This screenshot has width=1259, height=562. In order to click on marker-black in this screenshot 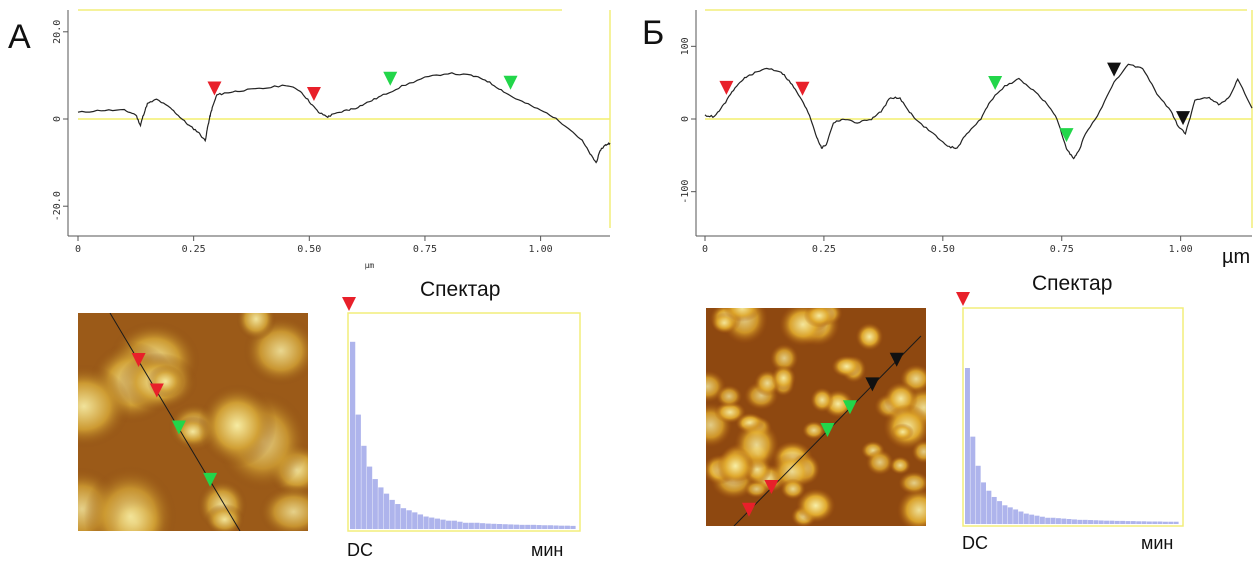, I will do `click(1183, 118)`.